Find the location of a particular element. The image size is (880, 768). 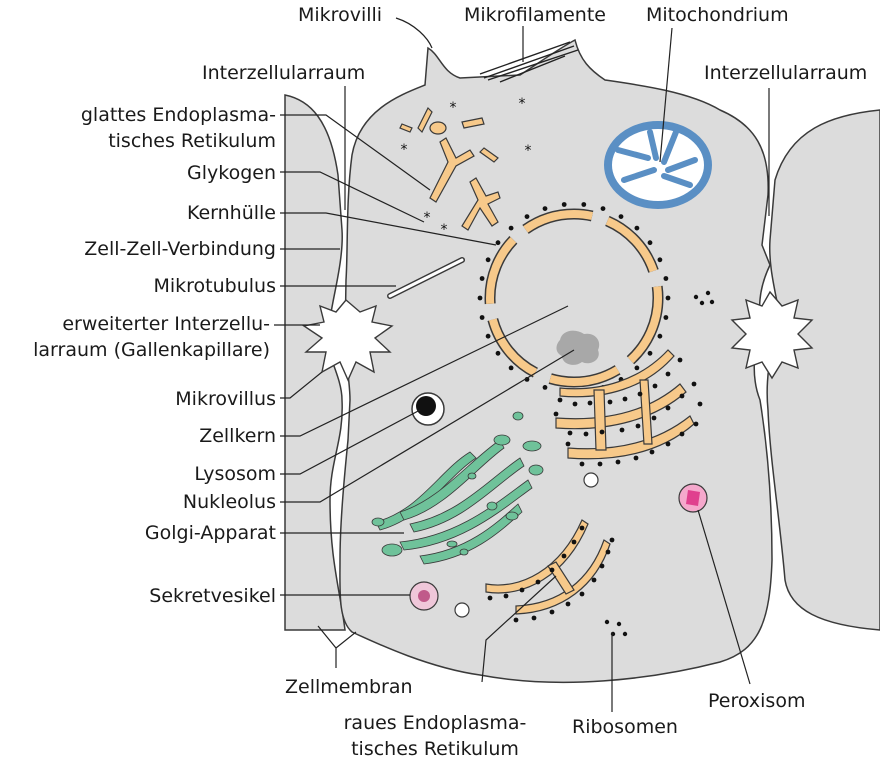

glattes-er is located at coordinates (450, 168).